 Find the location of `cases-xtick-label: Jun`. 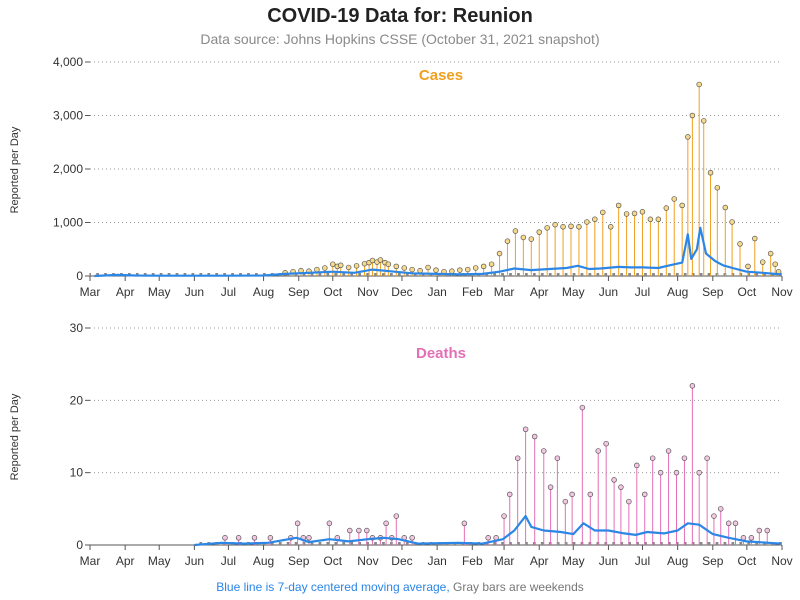

cases-xtick-label: Jun is located at coordinates (194, 292).